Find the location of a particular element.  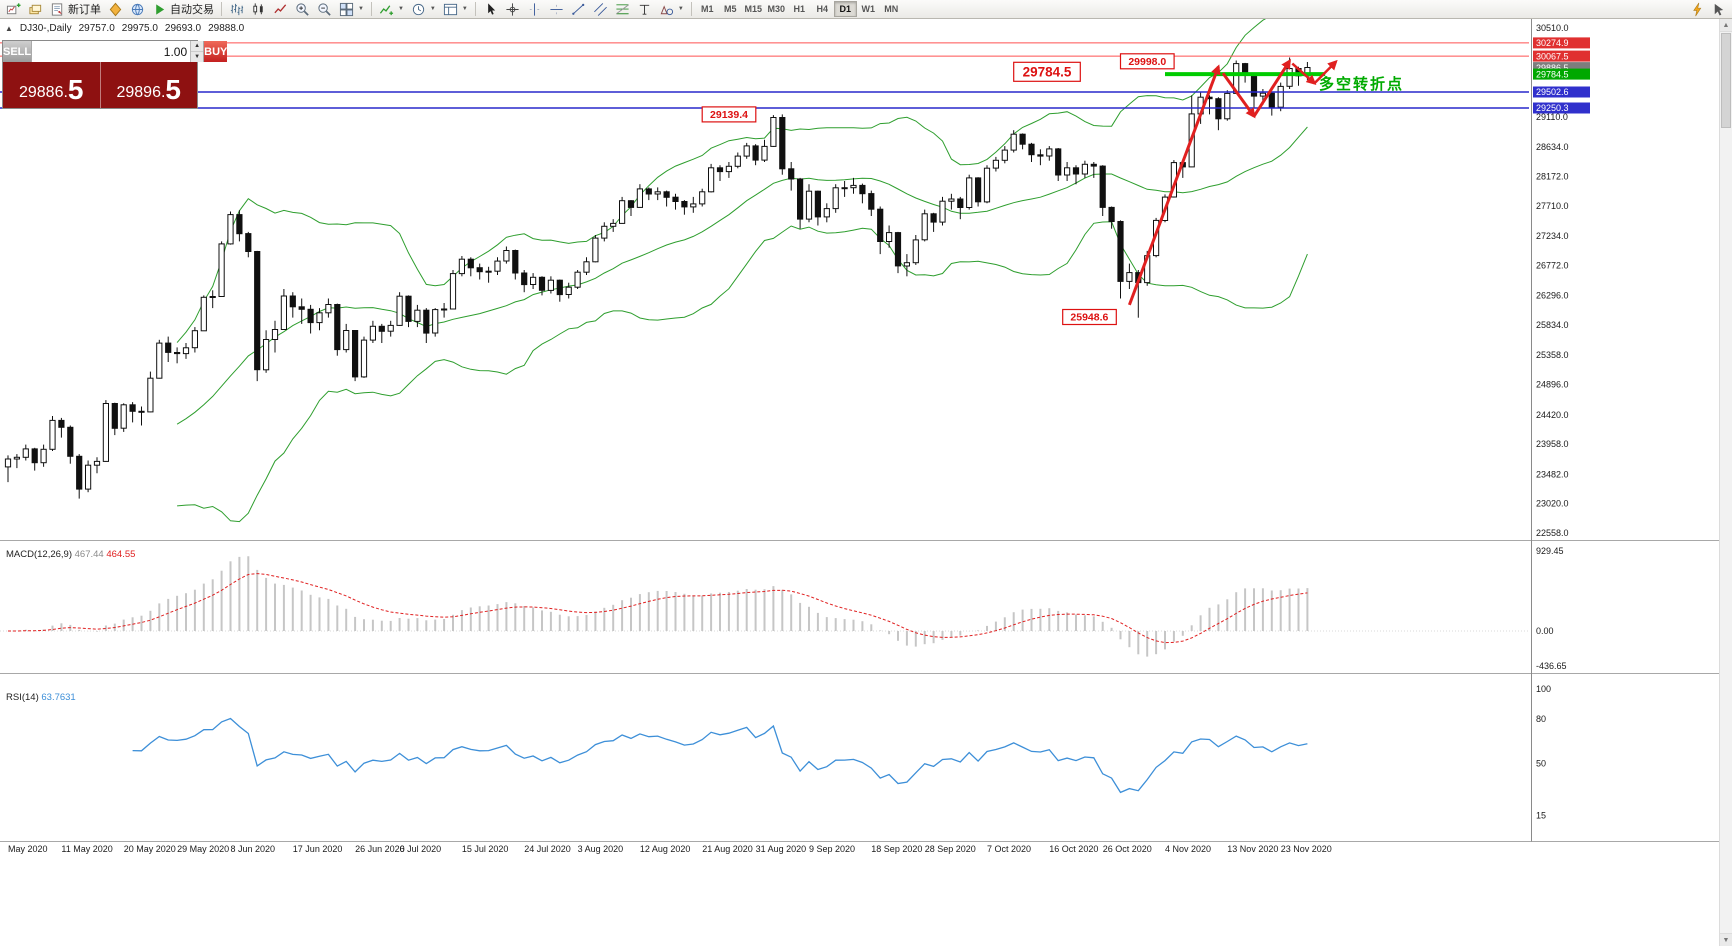

templates-button: ▼ is located at coordinates (455, 9).